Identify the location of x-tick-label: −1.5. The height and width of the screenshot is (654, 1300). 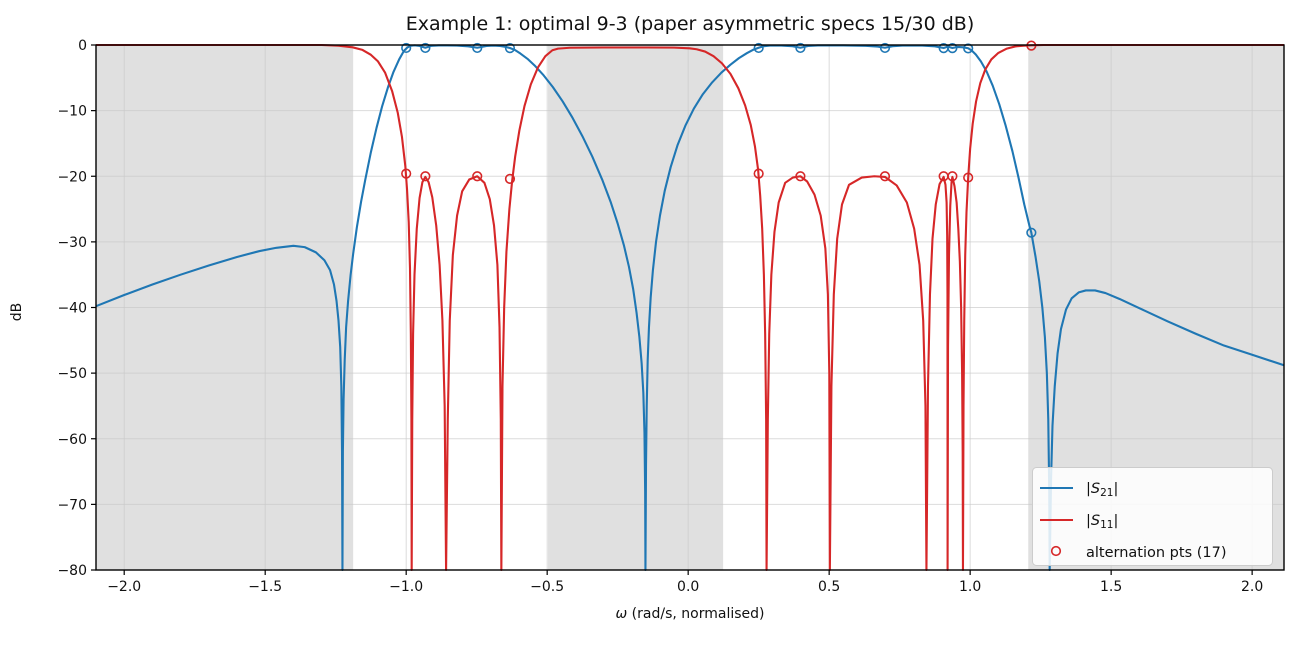
(265, 587).